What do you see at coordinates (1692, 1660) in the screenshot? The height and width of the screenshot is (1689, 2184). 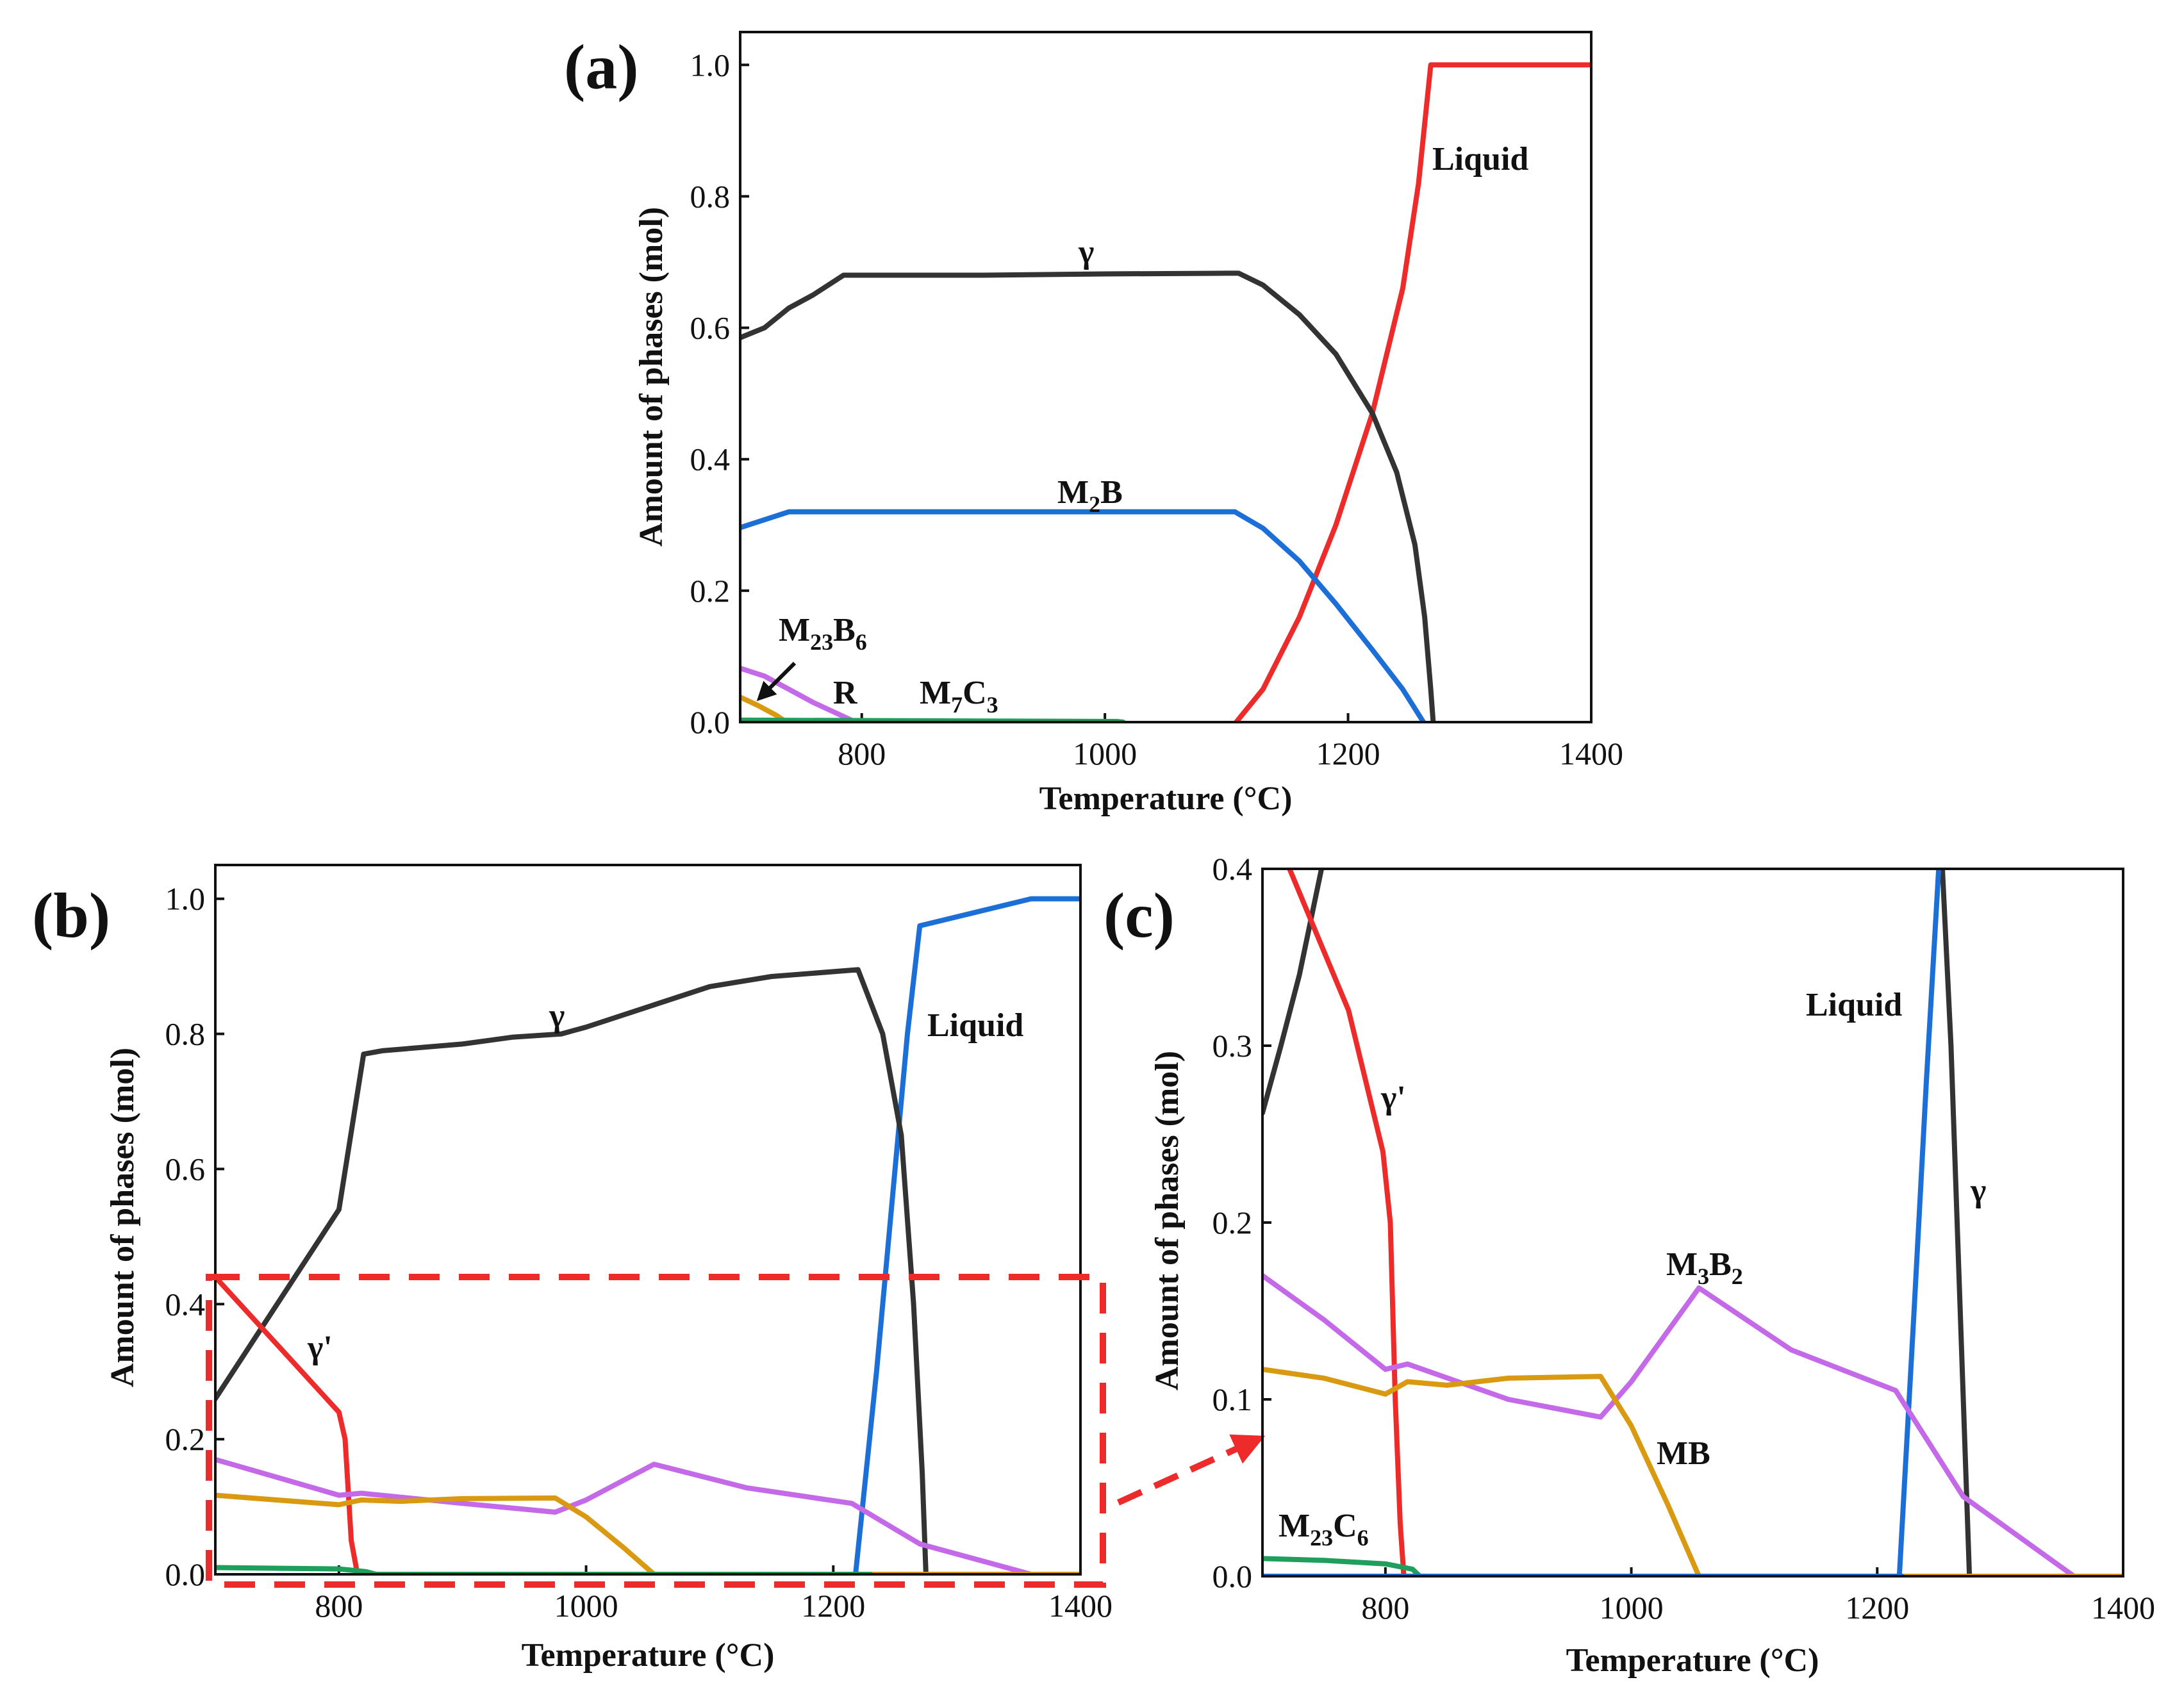 I see `panel-c-x-title: Temperature (°C)` at bounding box center [1692, 1660].